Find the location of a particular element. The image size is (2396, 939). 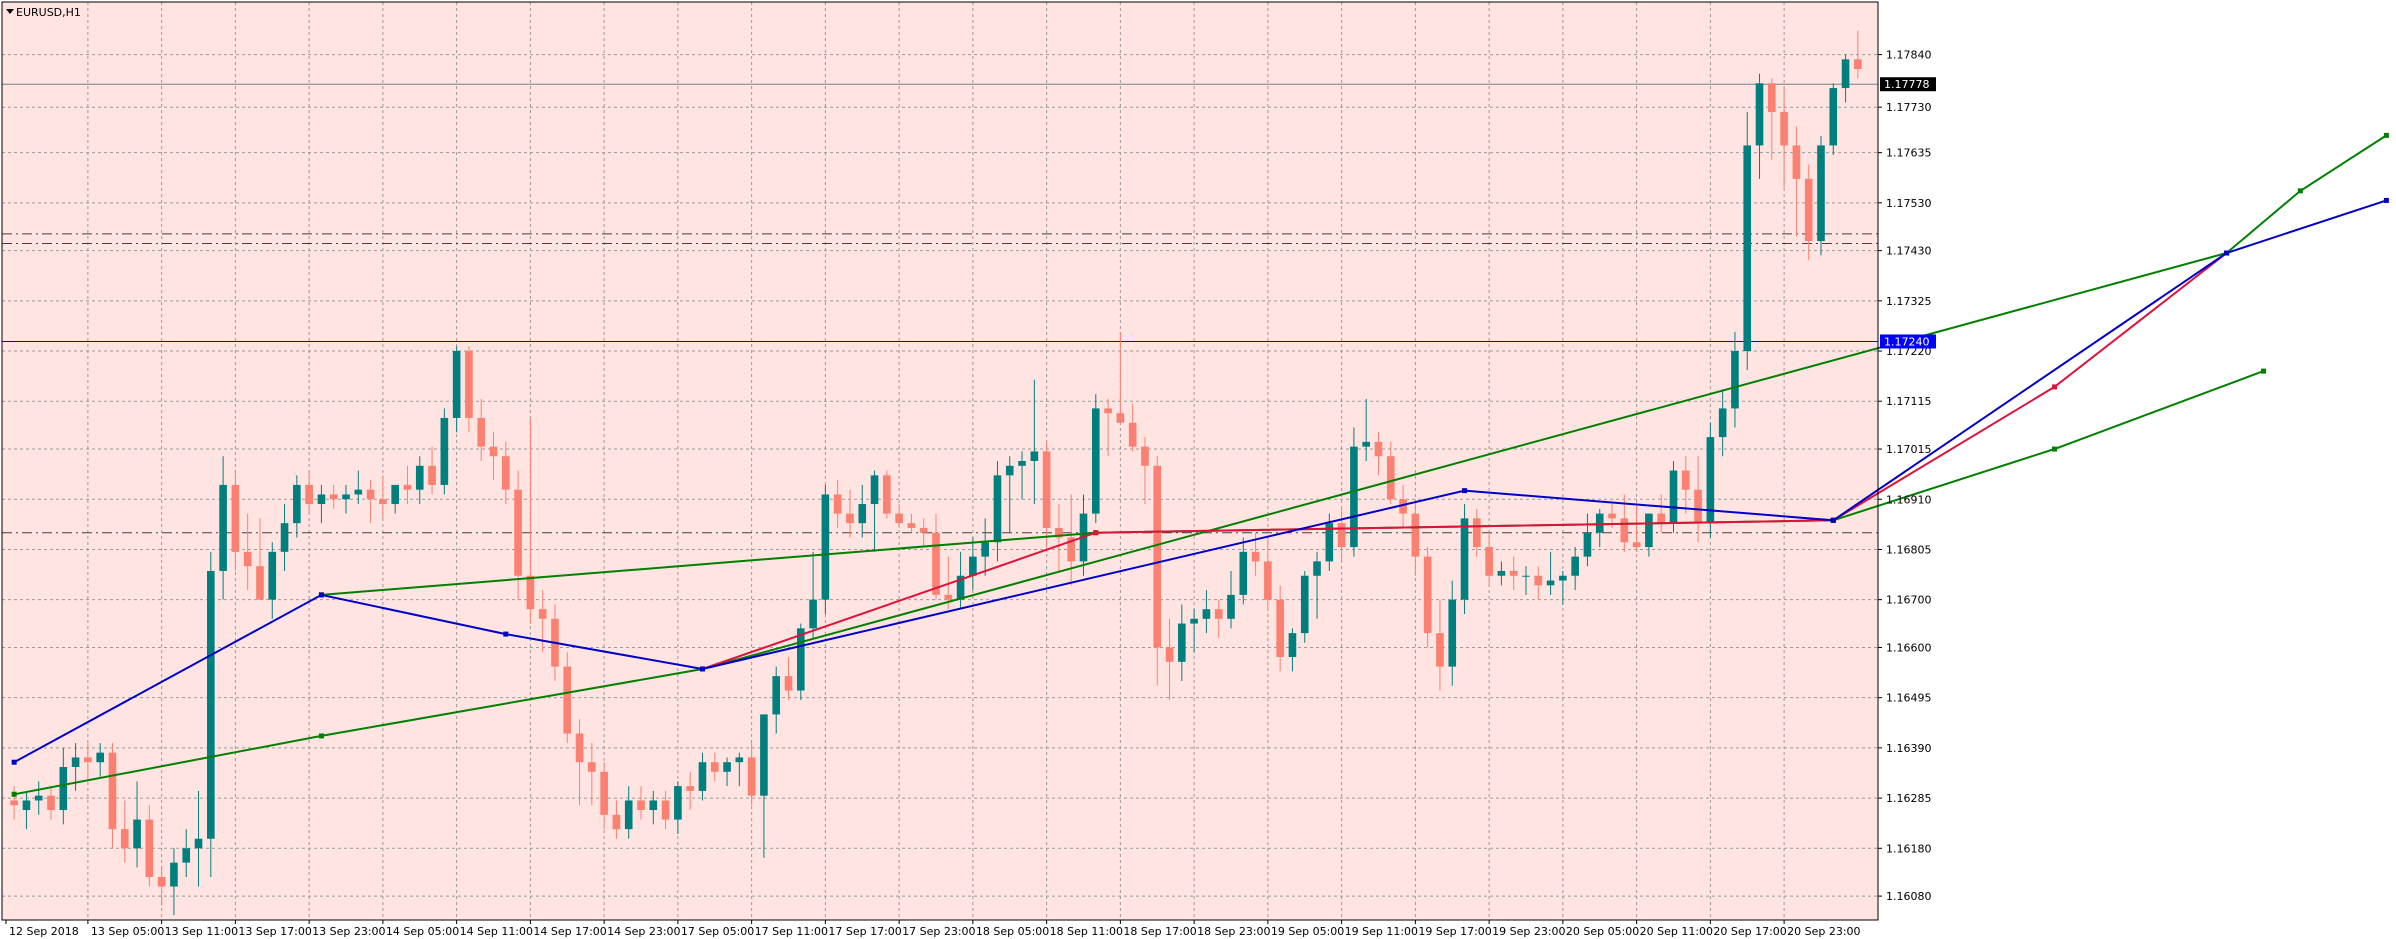

dropdown-triangle-icon is located at coordinates (10, 11).